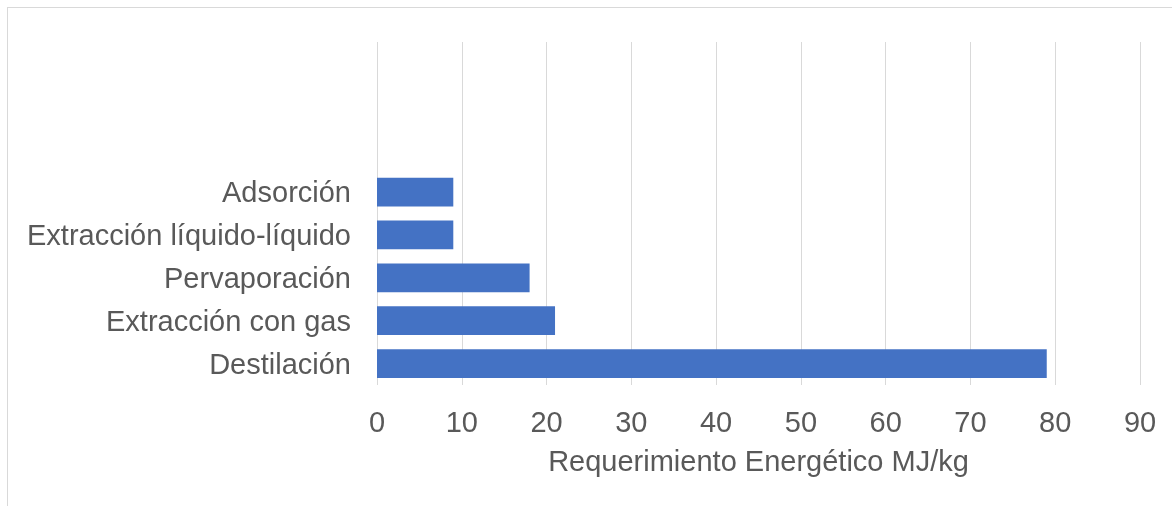  Describe the element at coordinates (1055, 421) in the screenshot. I see `x-tick-label: 80` at that location.